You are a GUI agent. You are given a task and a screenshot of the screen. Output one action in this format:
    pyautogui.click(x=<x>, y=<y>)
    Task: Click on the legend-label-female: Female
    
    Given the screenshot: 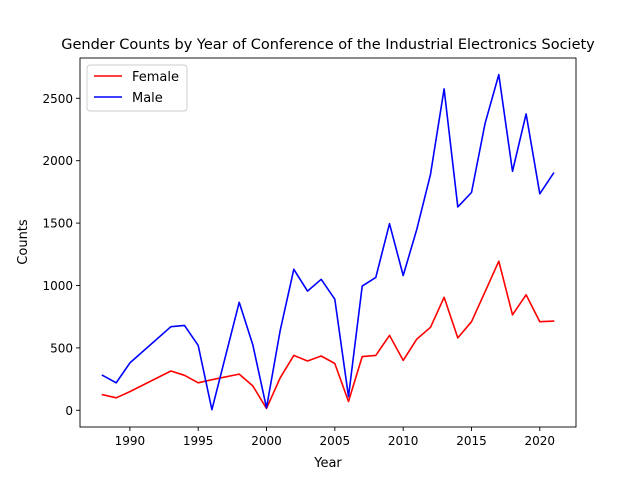 What is the action you would take?
    pyautogui.click(x=155, y=77)
    